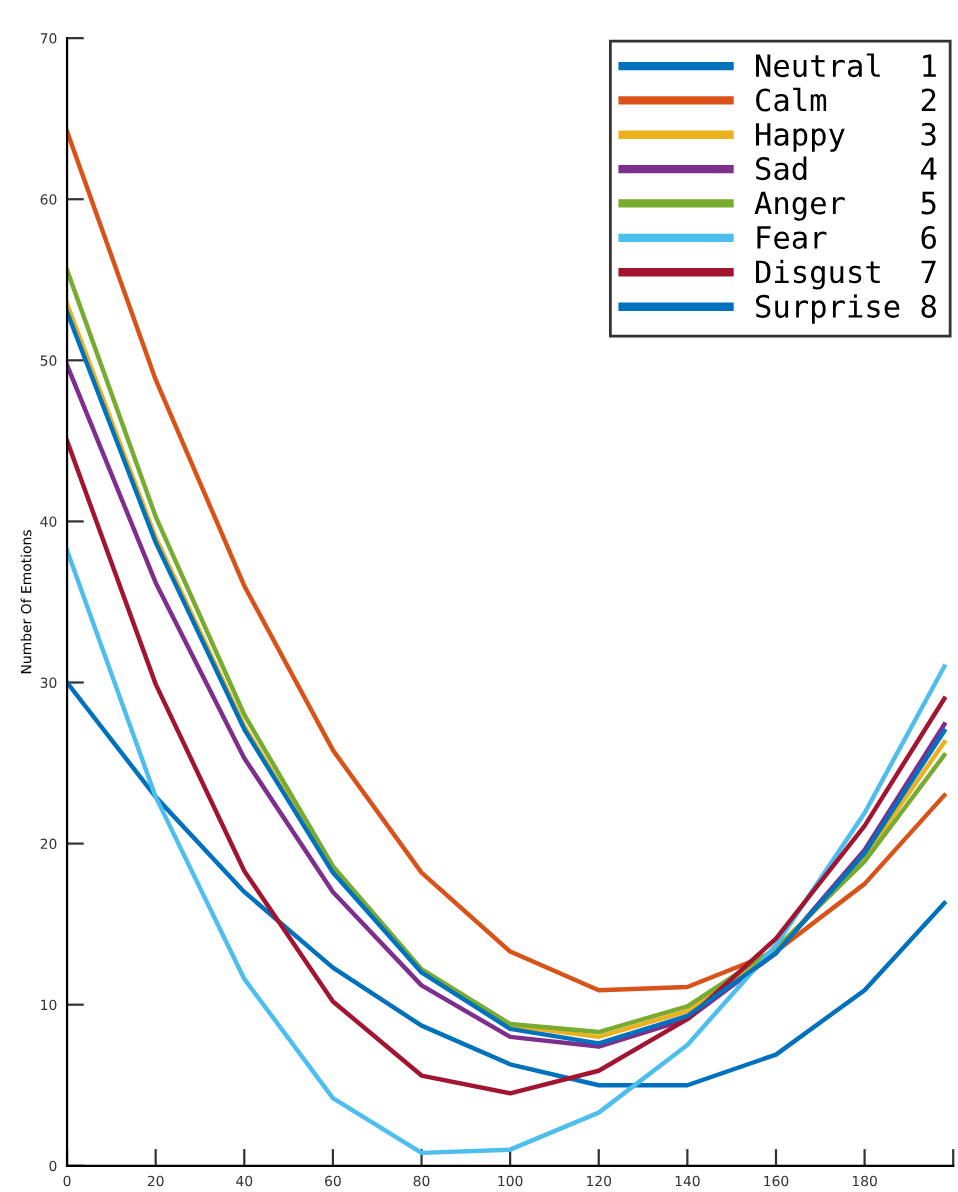  Describe the element at coordinates (846, 168) in the screenshot. I see `legend-label: Sad 4` at that location.